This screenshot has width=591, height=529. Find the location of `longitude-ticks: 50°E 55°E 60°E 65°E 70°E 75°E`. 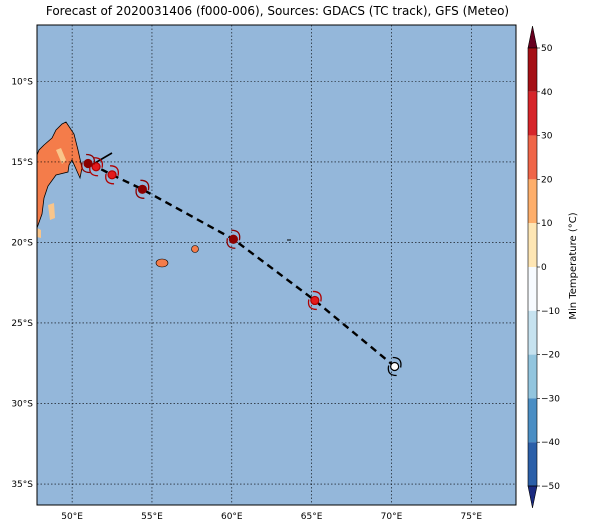

longitude-ticks: 50°E 55°E 60°E 65°E 70°E 75°E is located at coordinates (271, 517).